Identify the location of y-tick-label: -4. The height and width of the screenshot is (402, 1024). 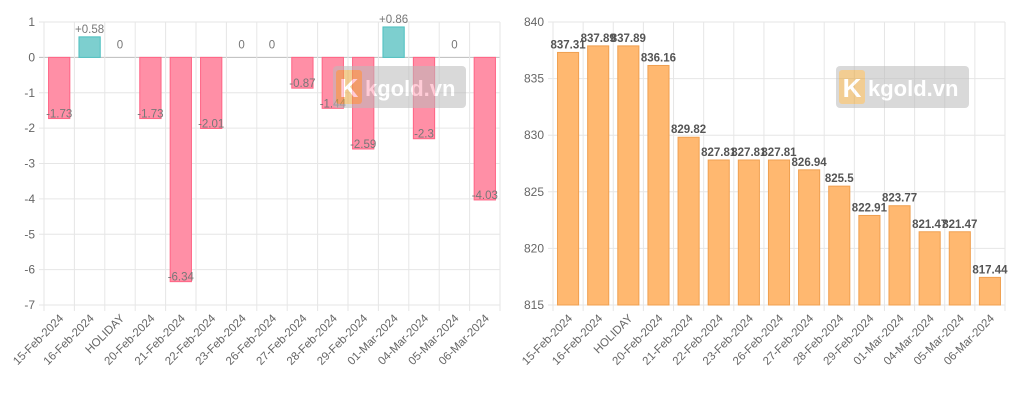
(29, 199).